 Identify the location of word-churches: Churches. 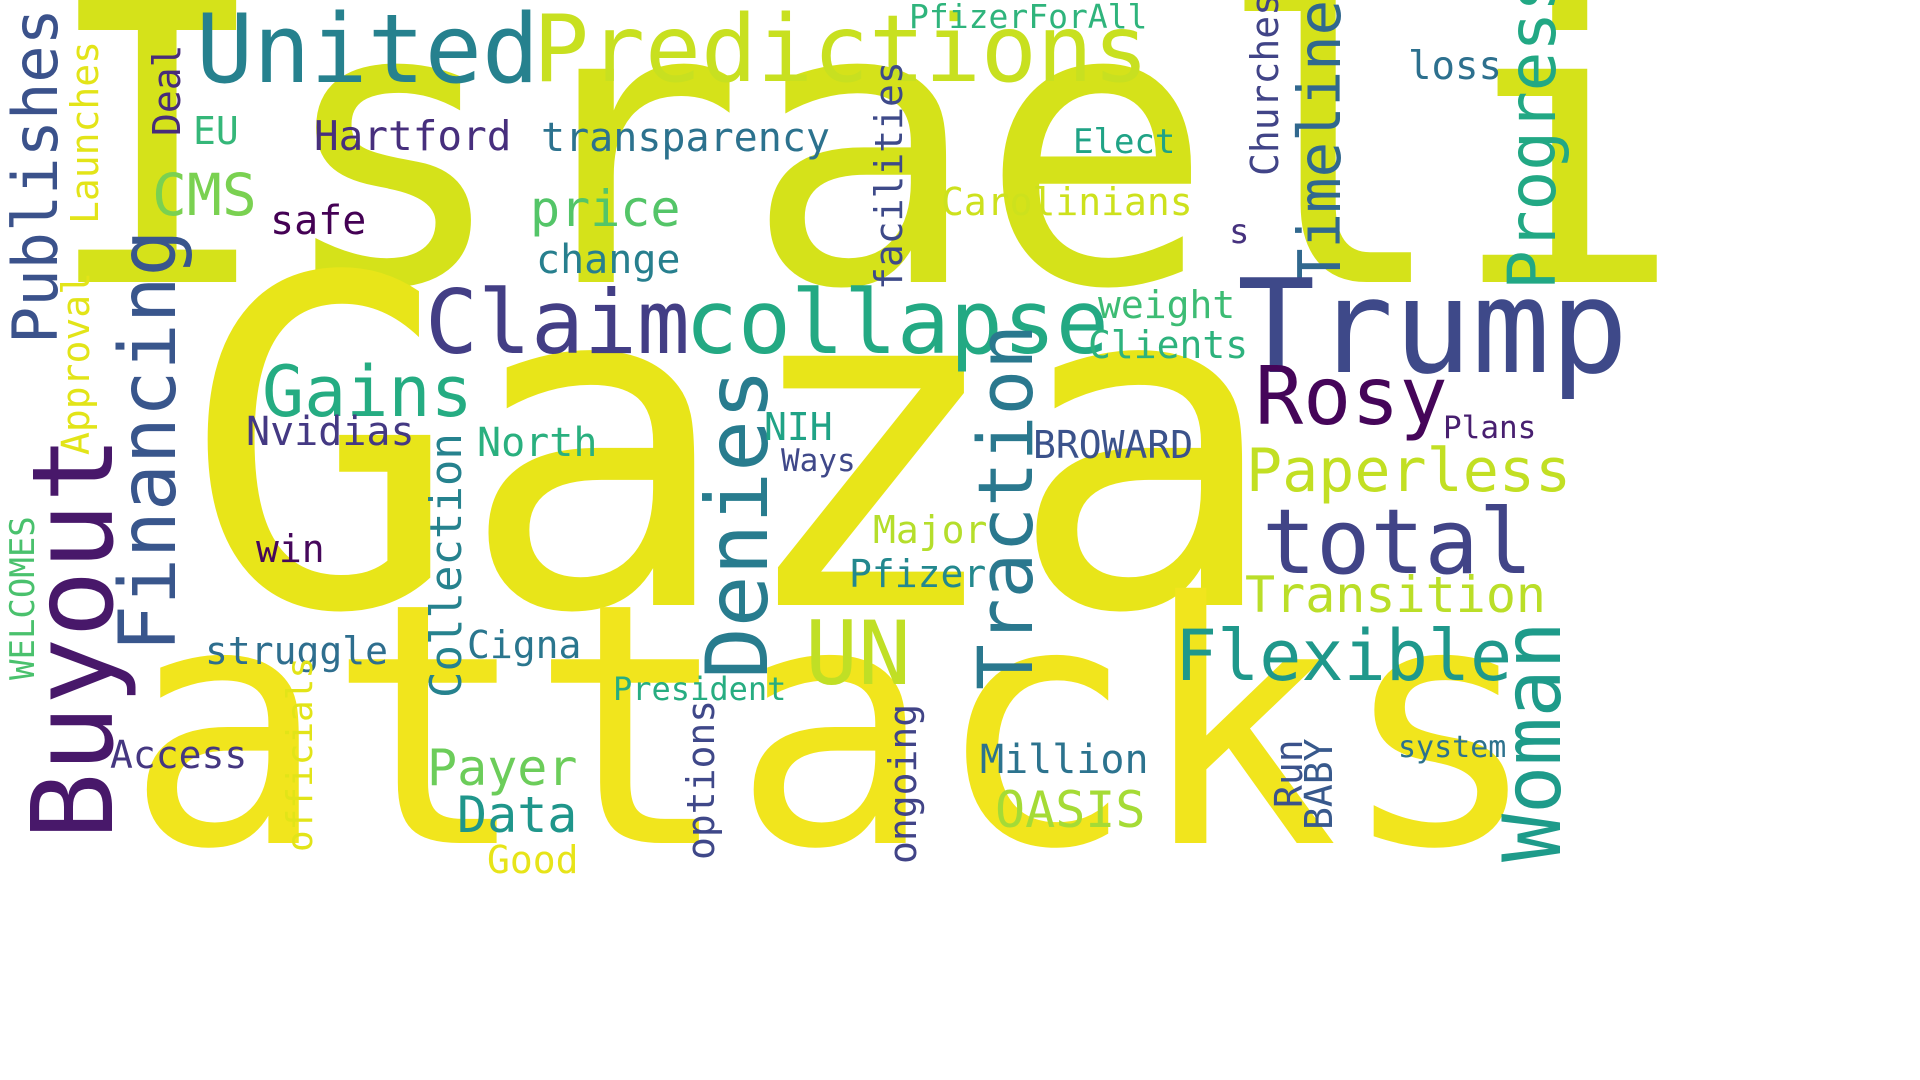
(1265, 88).